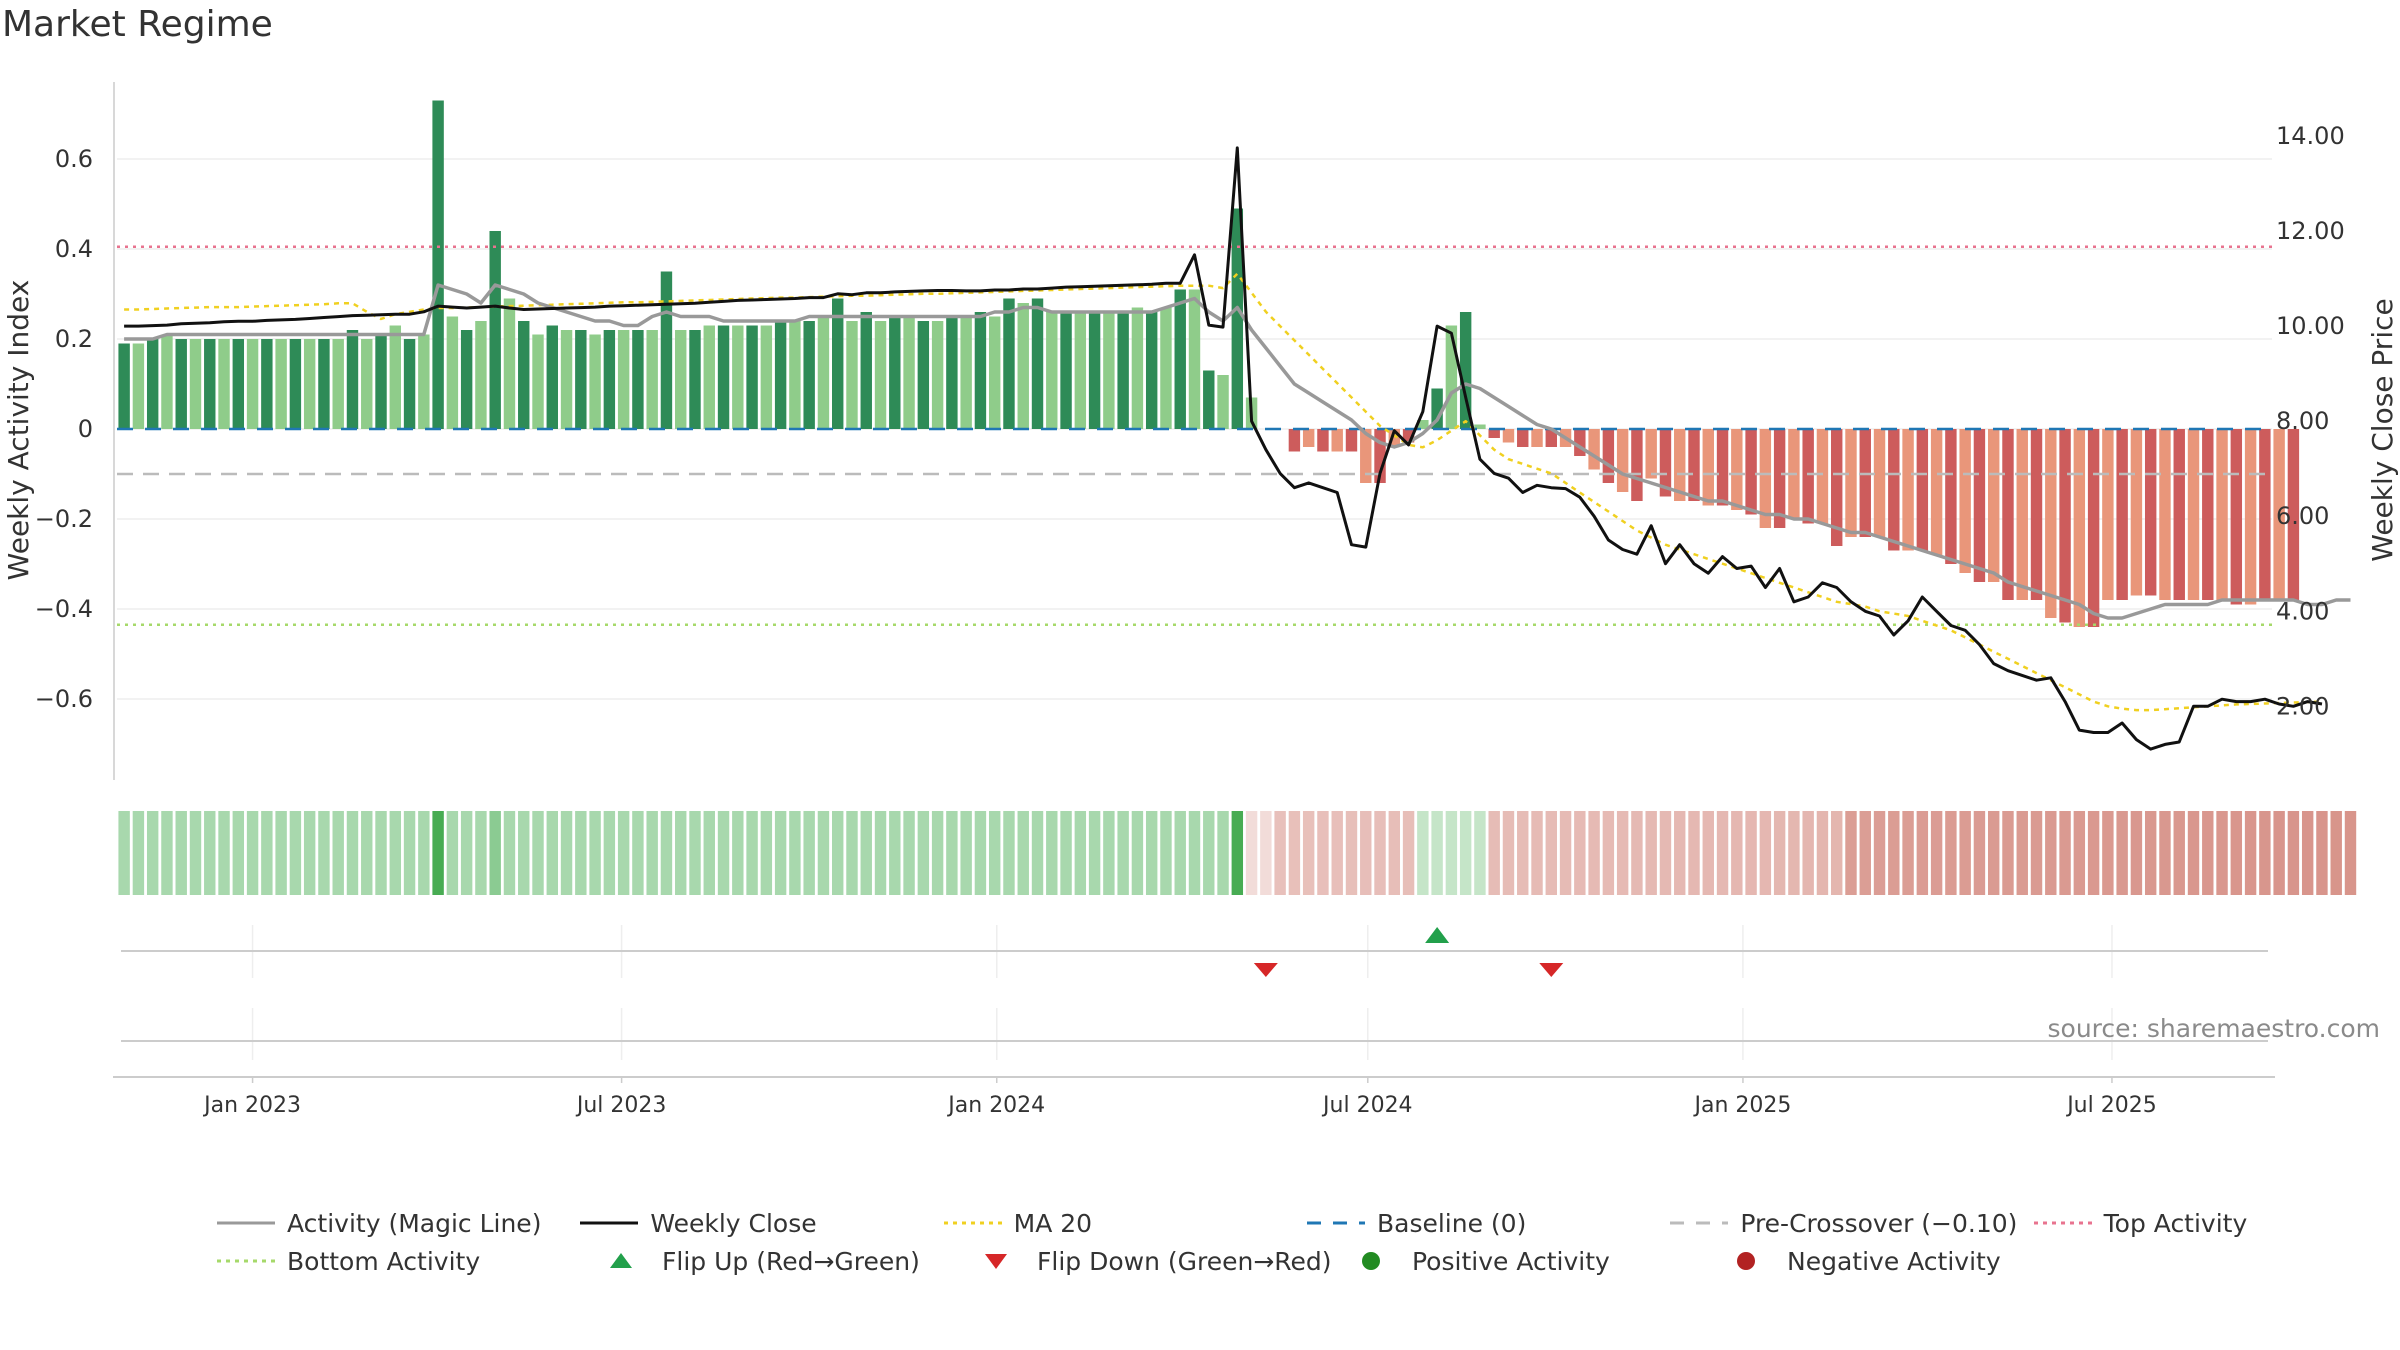 This screenshot has height=1350, width=2400. What do you see at coordinates (621, 1105) in the screenshot?
I see `x-tick-label: Jul 2023` at bounding box center [621, 1105].